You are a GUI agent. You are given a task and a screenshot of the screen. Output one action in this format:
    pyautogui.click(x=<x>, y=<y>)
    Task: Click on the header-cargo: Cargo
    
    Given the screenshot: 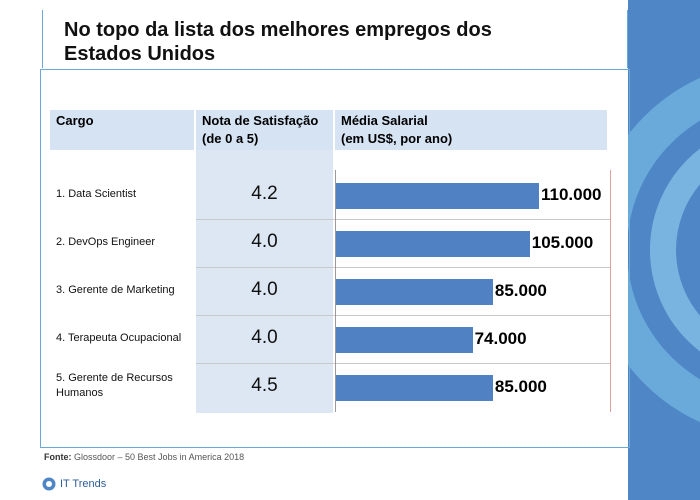 What is the action you would take?
    pyautogui.click(x=122, y=130)
    